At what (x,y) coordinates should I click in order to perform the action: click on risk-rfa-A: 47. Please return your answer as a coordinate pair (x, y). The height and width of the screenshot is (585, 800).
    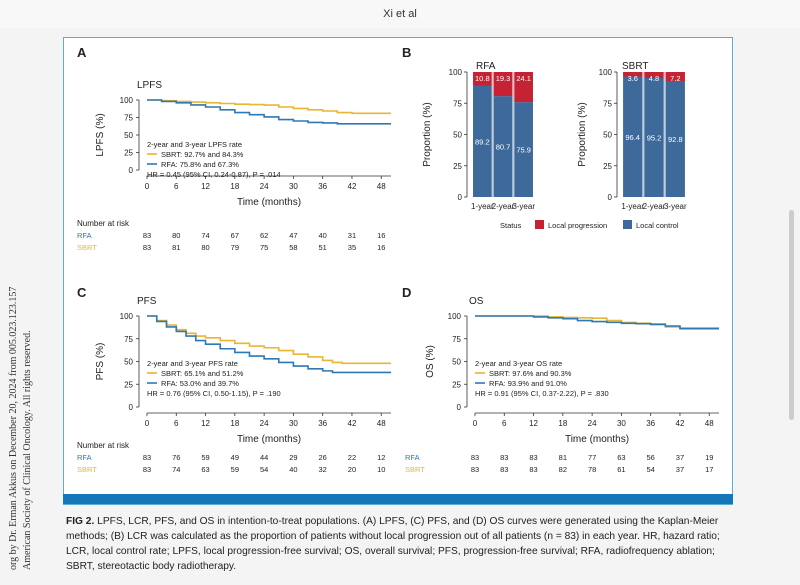
    Looking at the image, I should click on (293, 235).